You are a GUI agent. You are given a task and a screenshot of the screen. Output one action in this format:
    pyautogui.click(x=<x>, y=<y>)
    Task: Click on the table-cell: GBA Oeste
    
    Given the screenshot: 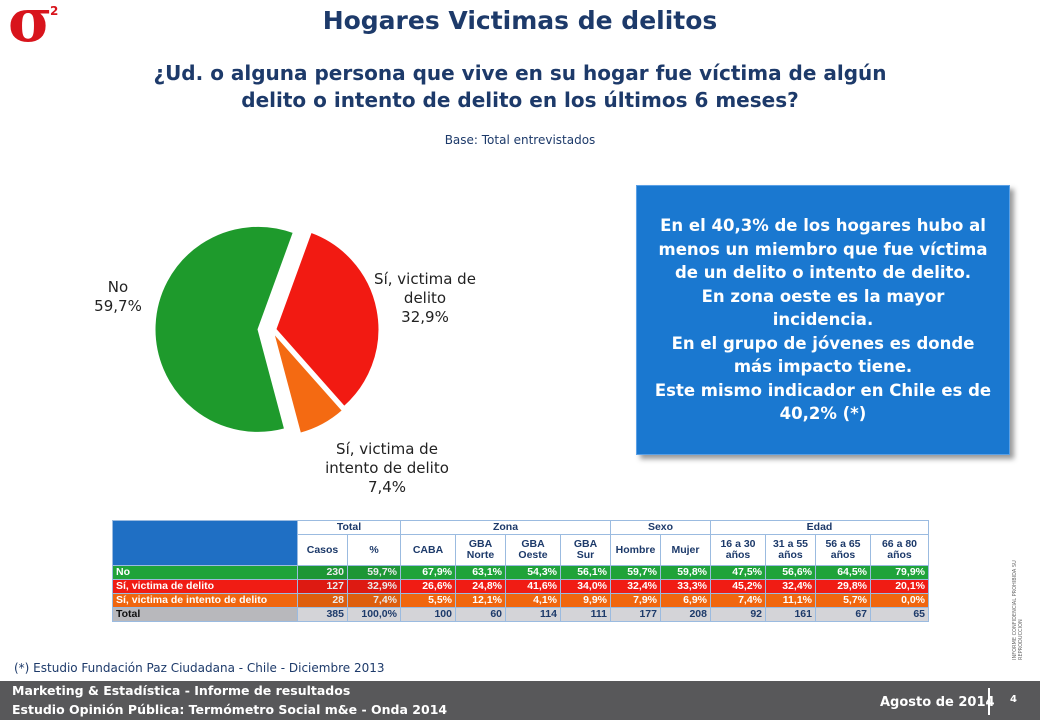 What is the action you would take?
    pyautogui.click(x=533, y=550)
    